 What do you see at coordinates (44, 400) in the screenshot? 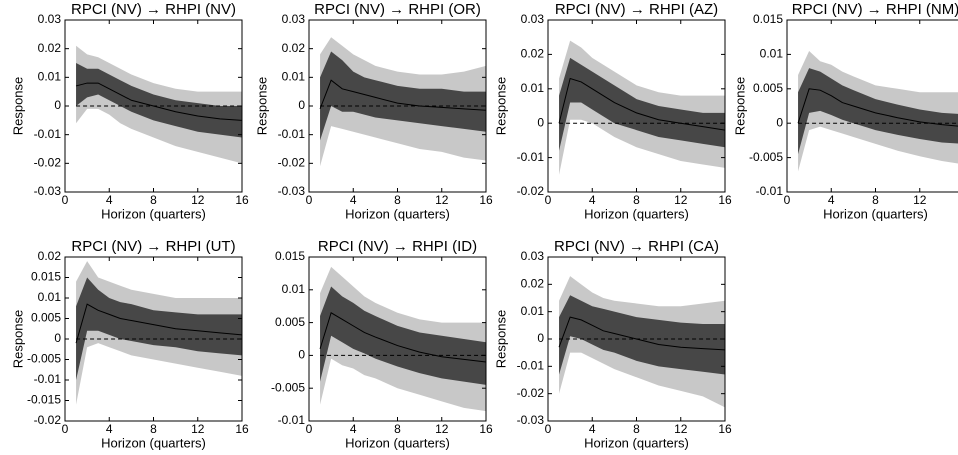
I see `y-tick-label: -0.015` at bounding box center [44, 400].